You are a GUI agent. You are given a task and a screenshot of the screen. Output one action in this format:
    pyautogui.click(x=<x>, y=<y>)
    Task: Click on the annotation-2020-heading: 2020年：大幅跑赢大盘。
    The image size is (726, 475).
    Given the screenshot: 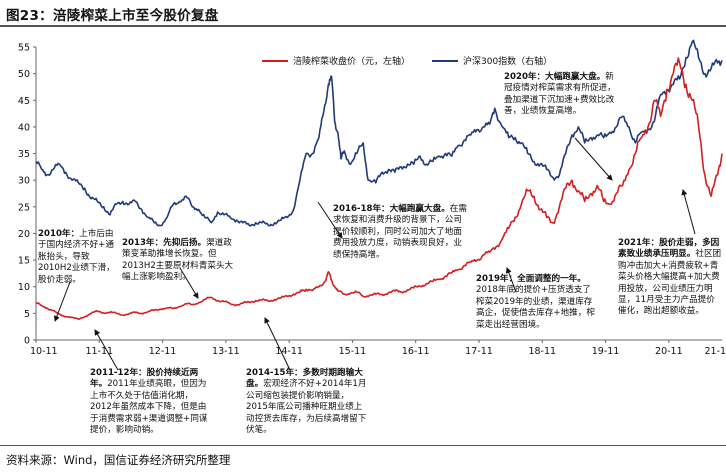 What is the action you would take?
    pyautogui.click(x=555, y=77)
    